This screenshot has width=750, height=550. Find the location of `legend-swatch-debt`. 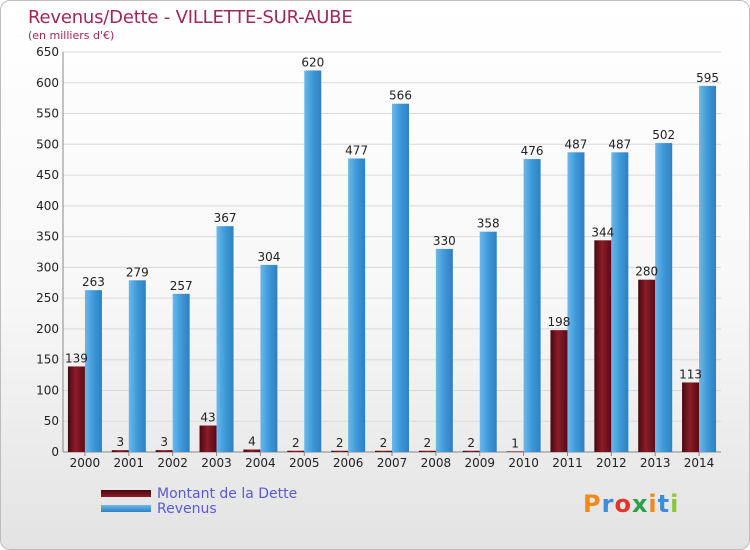

legend-swatch-debt is located at coordinates (126, 493).